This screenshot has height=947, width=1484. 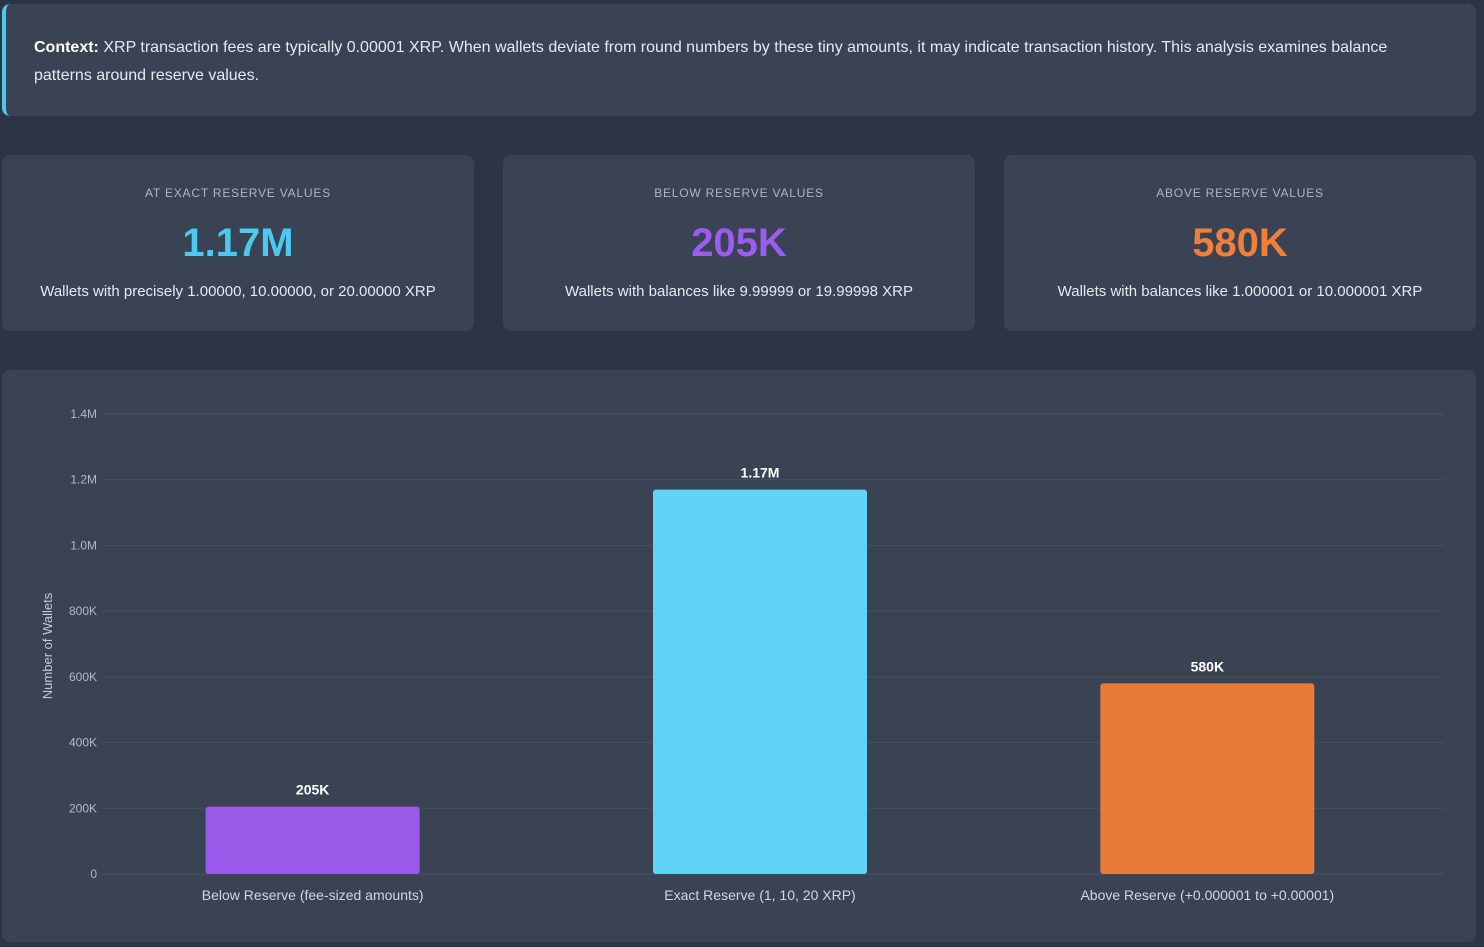 I want to click on card-label: ABOVE RESERVE VALUES, so click(x=1240, y=193).